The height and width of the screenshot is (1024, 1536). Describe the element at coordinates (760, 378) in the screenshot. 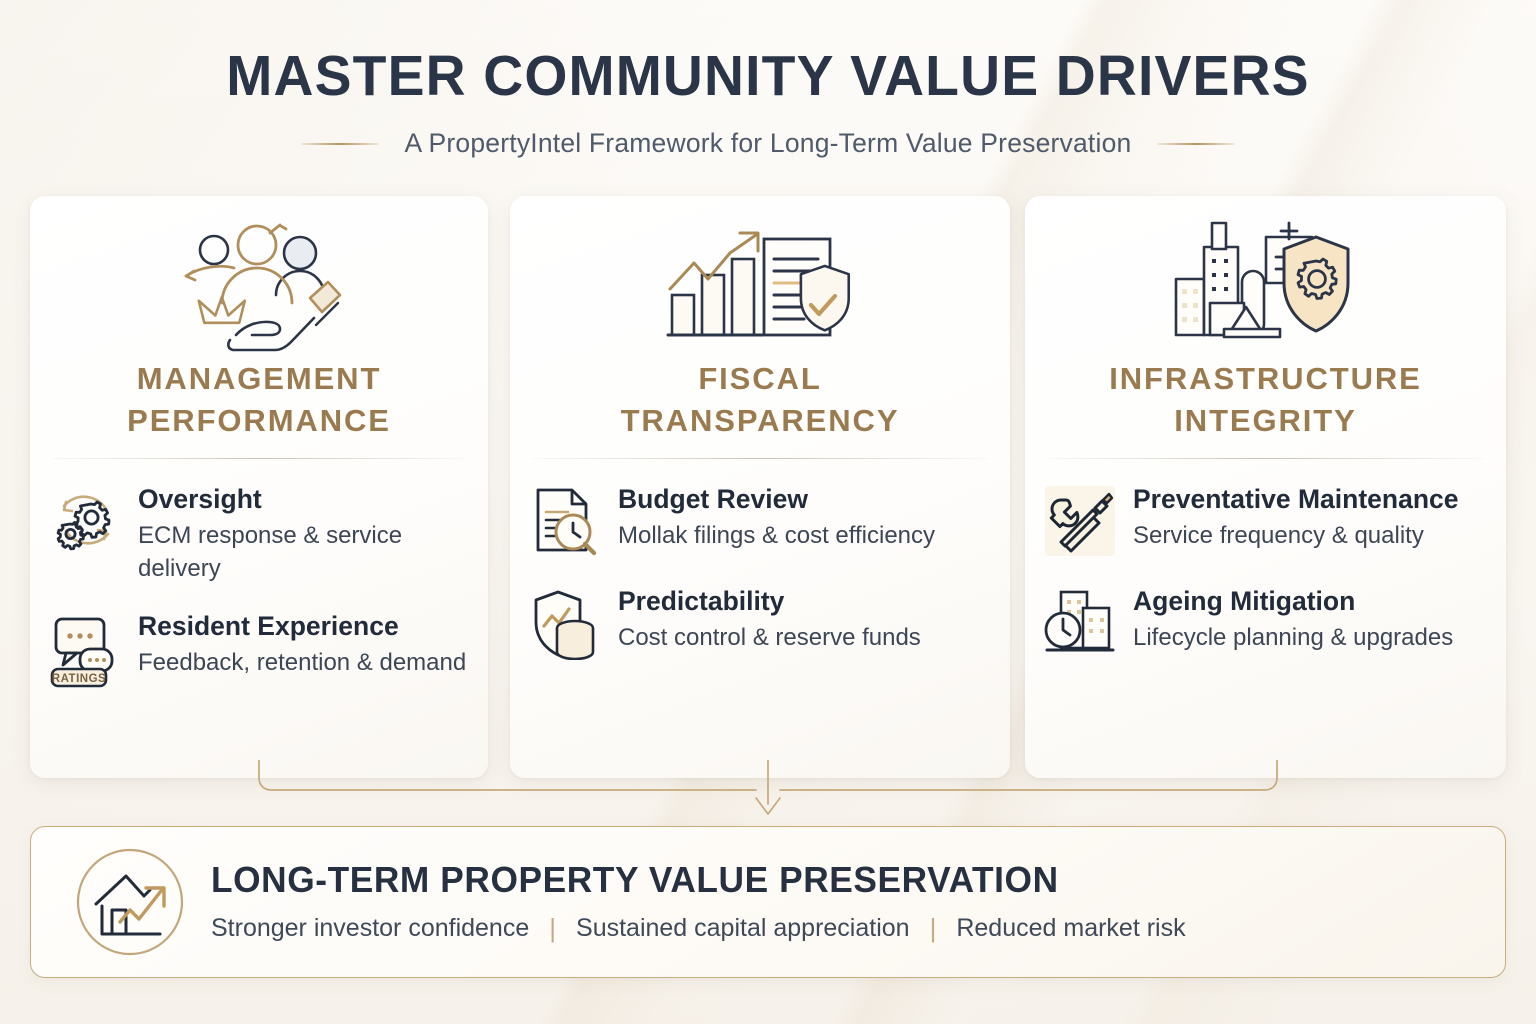

I see `card-heading-line1: FISCAL` at that location.